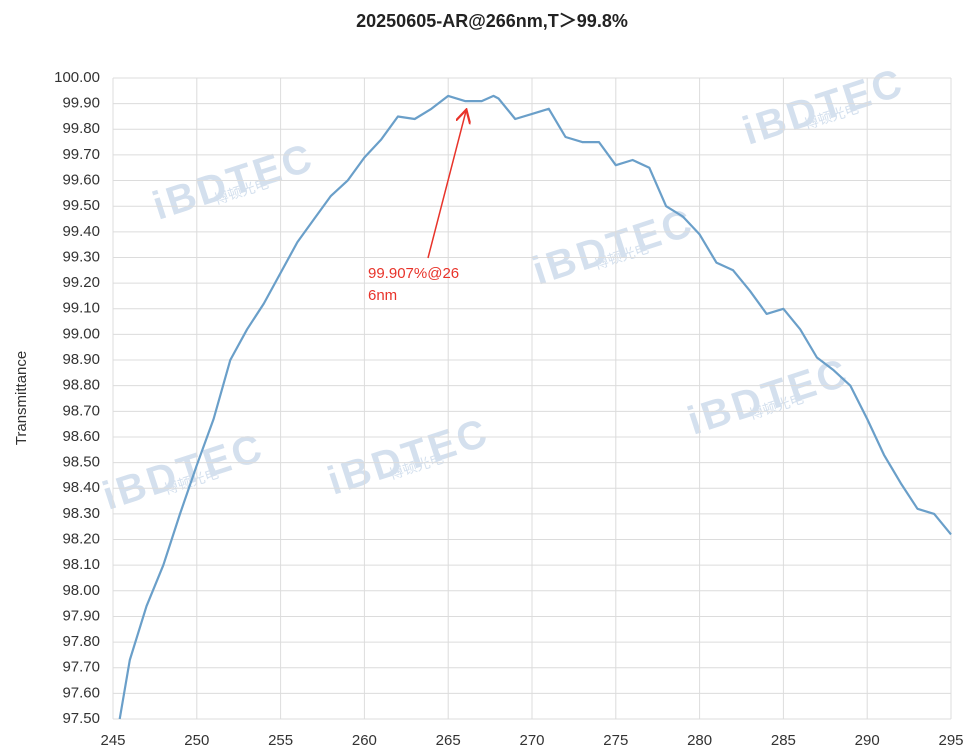  What do you see at coordinates (81, 590) in the screenshot?
I see `y-tick-label: 98.00` at bounding box center [81, 590].